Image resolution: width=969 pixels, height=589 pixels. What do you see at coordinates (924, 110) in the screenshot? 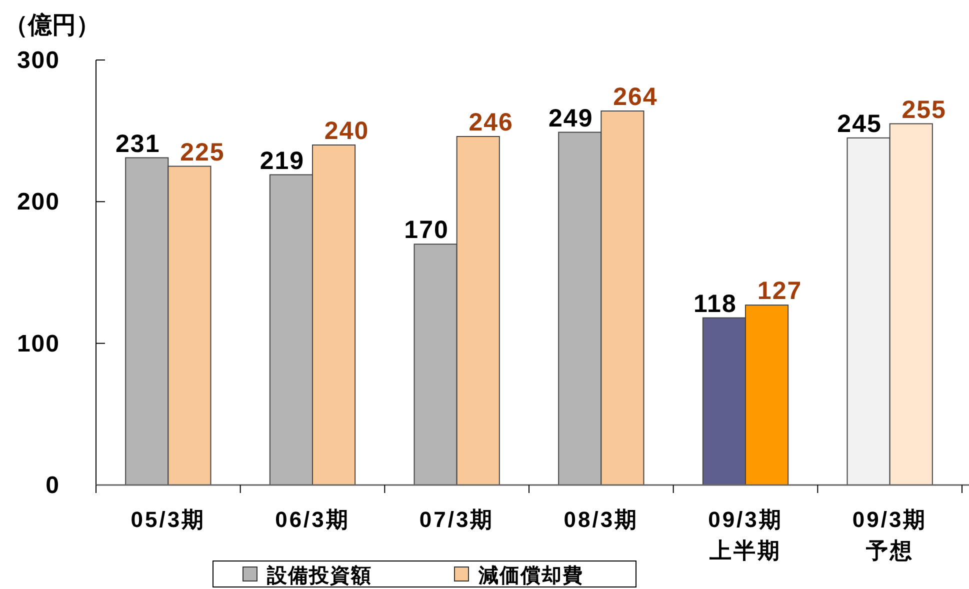
I see `data-label: 255` at bounding box center [924, 110].